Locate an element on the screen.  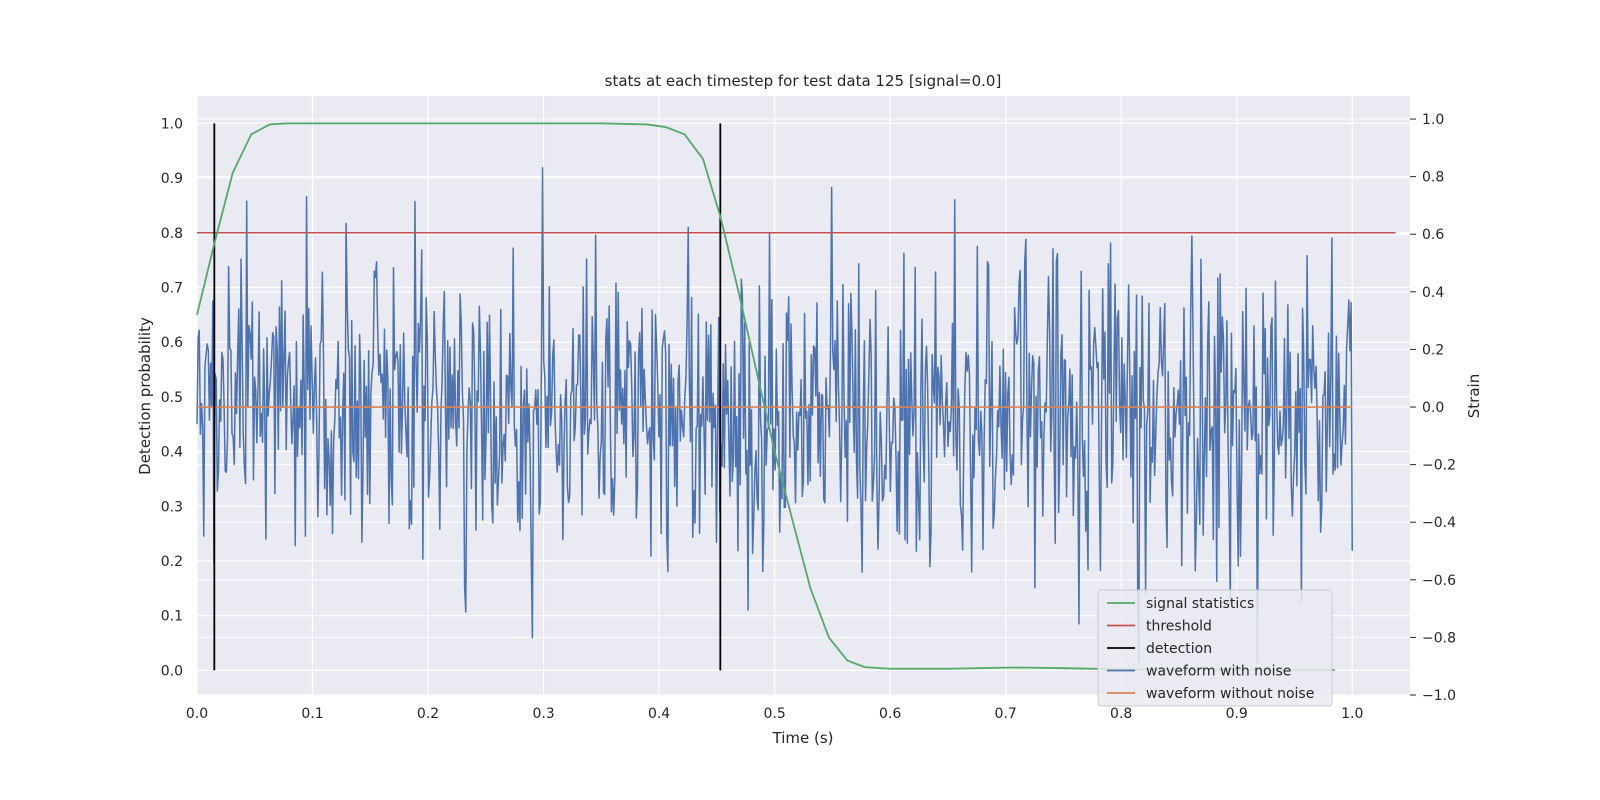
right-y-tick-label: 0.0 is located at coordinates (1433, 408).